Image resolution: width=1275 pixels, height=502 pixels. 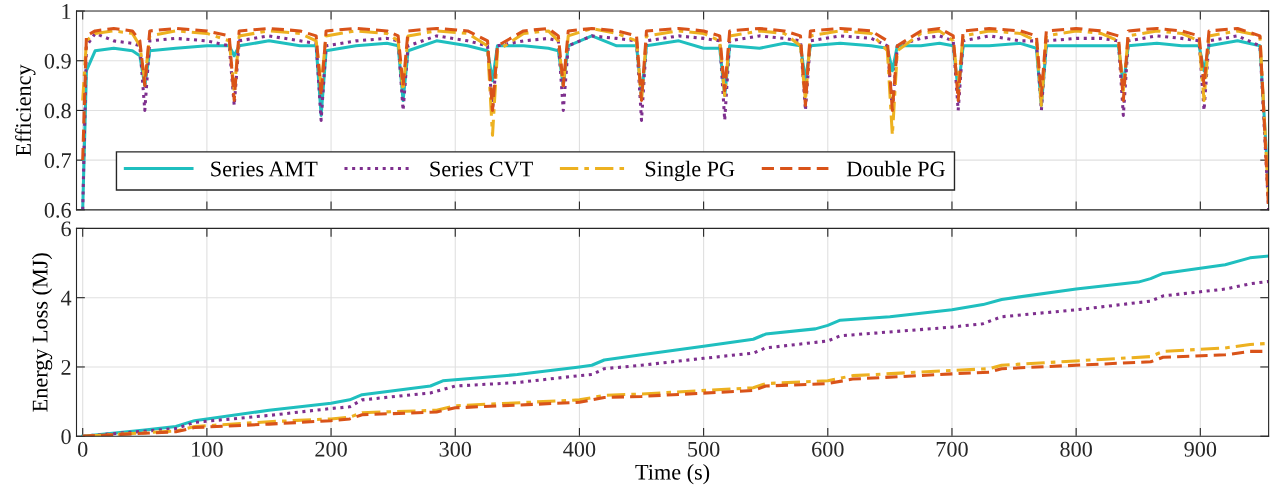 I want to click on x-axis-title: Time (s), so click(x=672, y=474).